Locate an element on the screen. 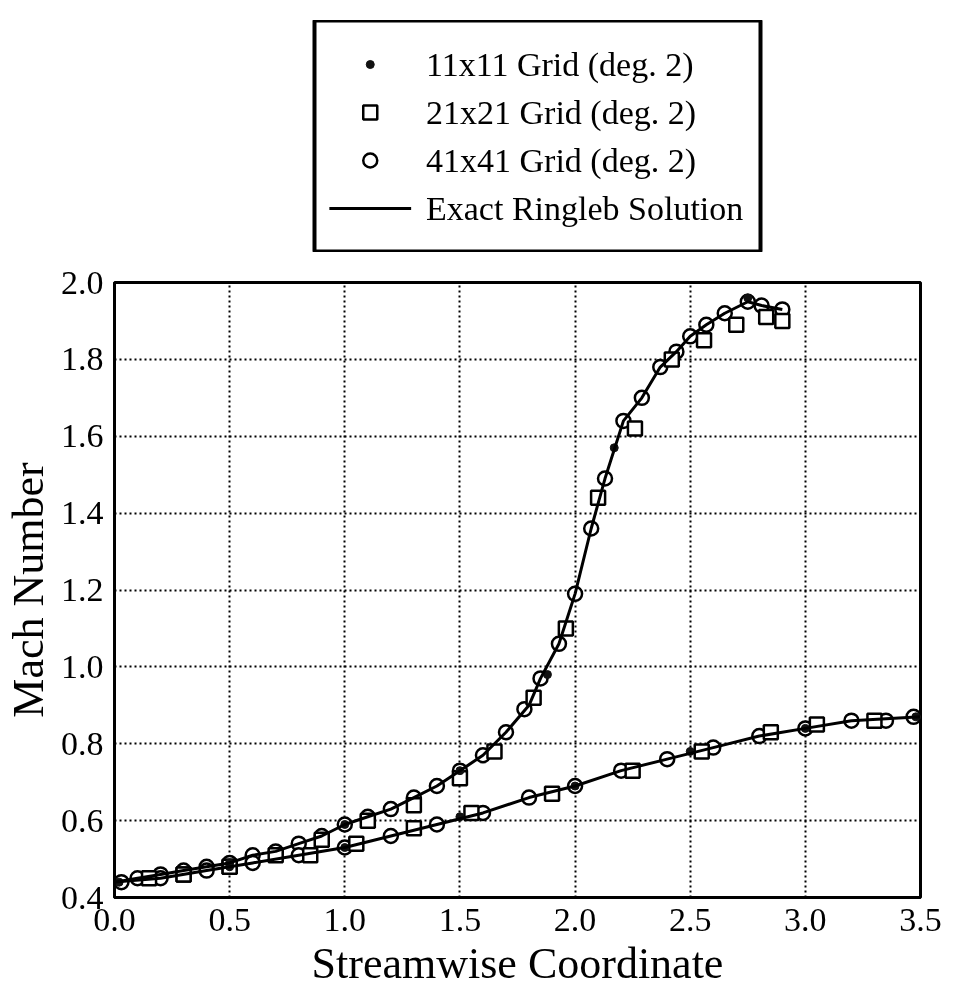 Image resolution: width=976 pixels, height=1002 pixels. y-tick-label: 0.8 is located at coordinates (82, 743).